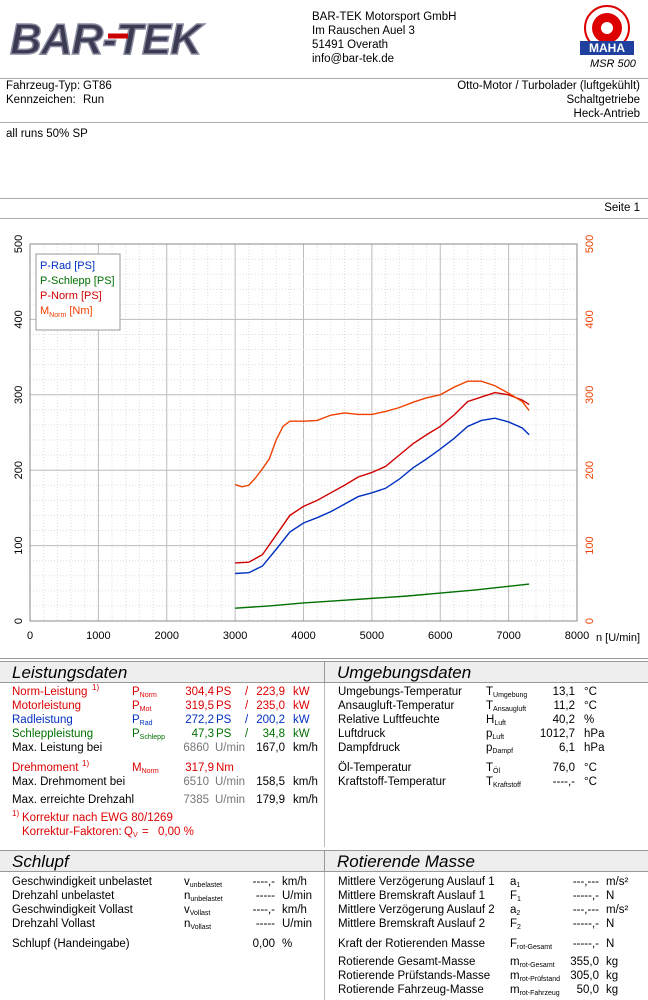  Describe the element at coordinates (225, 768) in the screenshot. I see `torque-unit: Nm` at that location.